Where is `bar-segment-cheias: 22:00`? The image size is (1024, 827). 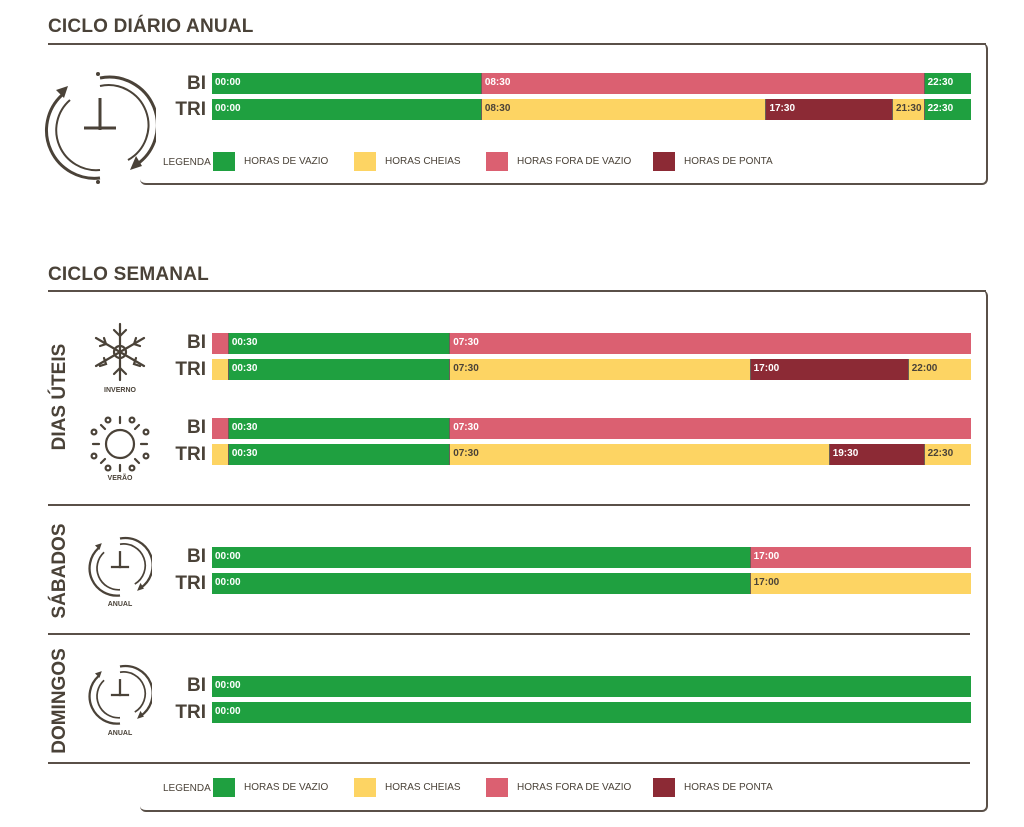
bar-segment-cheias: 22:00 is located at coordinates (939, 369).